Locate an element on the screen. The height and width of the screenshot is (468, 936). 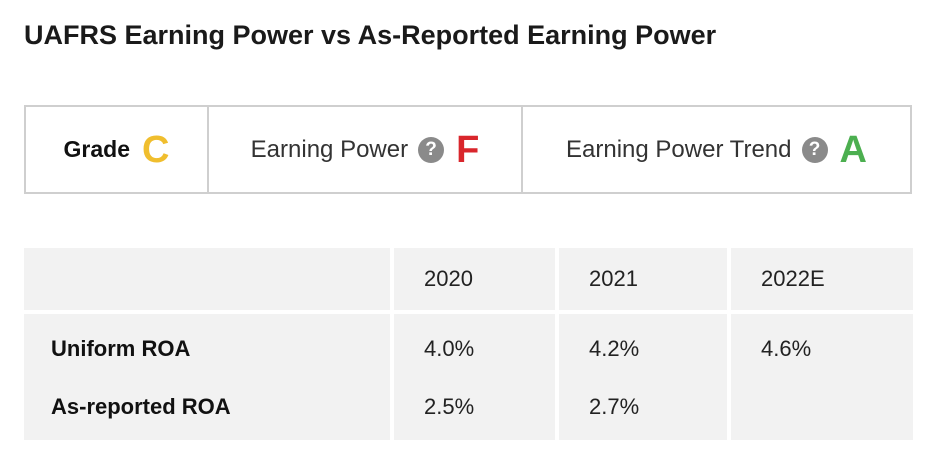
table-header-2020: 2020 is located at coordinates (474, 279).